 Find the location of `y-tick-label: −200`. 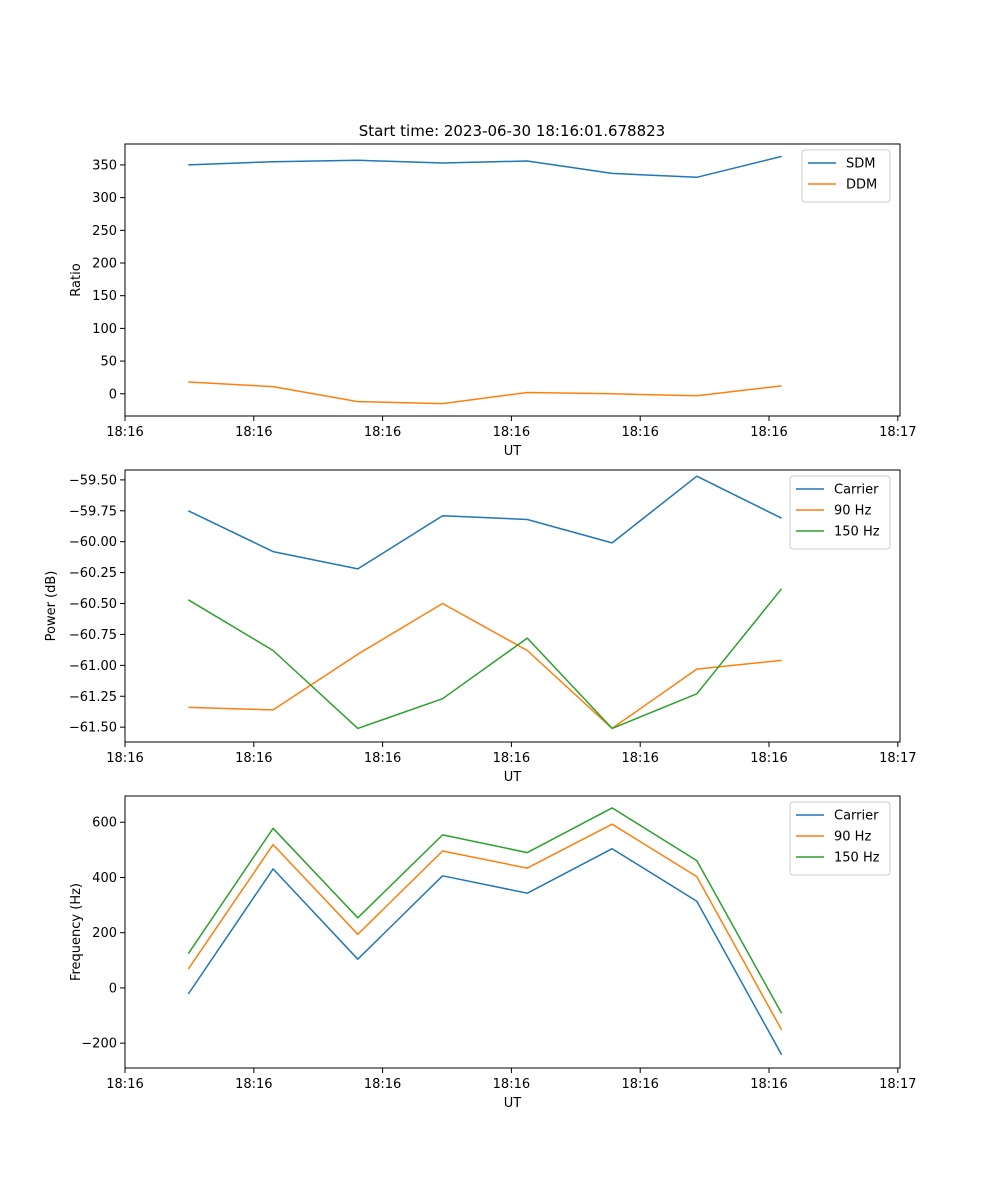

y-tick-label: −200 is located at coordinates (99, 1044).